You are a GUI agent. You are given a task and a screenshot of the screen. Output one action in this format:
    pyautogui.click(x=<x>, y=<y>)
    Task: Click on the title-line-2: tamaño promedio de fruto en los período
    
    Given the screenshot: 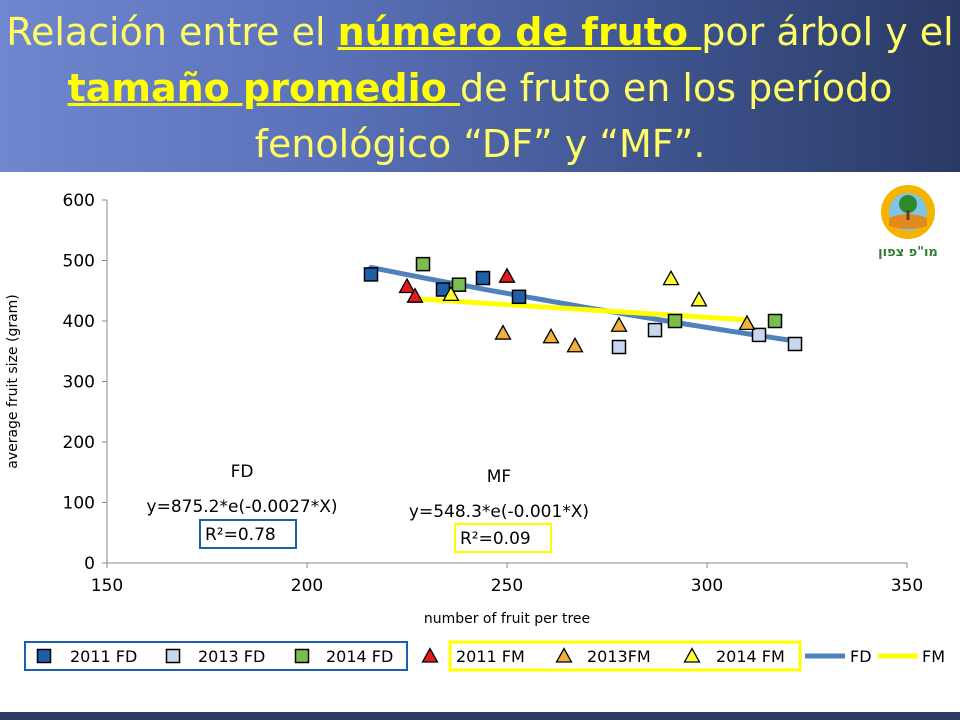 What is the action you would take?
    pyautogui.click(x=480, y=88)
    